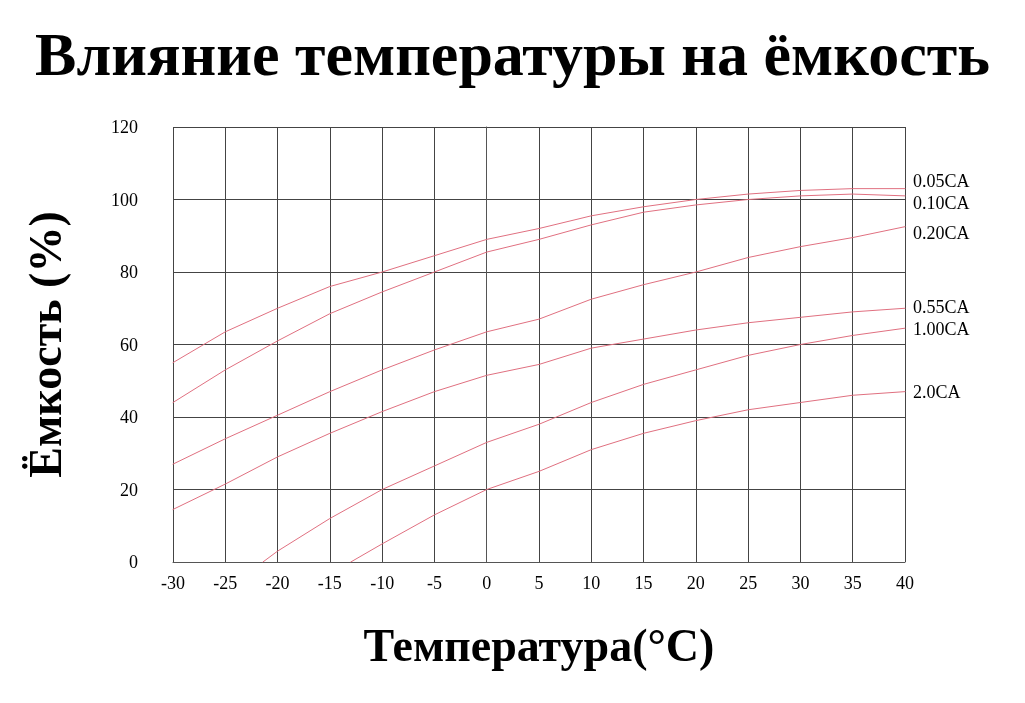 The height and width of the screenshot is (703, 1025). I want to click on chart-title: Влияние температуры на ёмкость, so click(512, 54).